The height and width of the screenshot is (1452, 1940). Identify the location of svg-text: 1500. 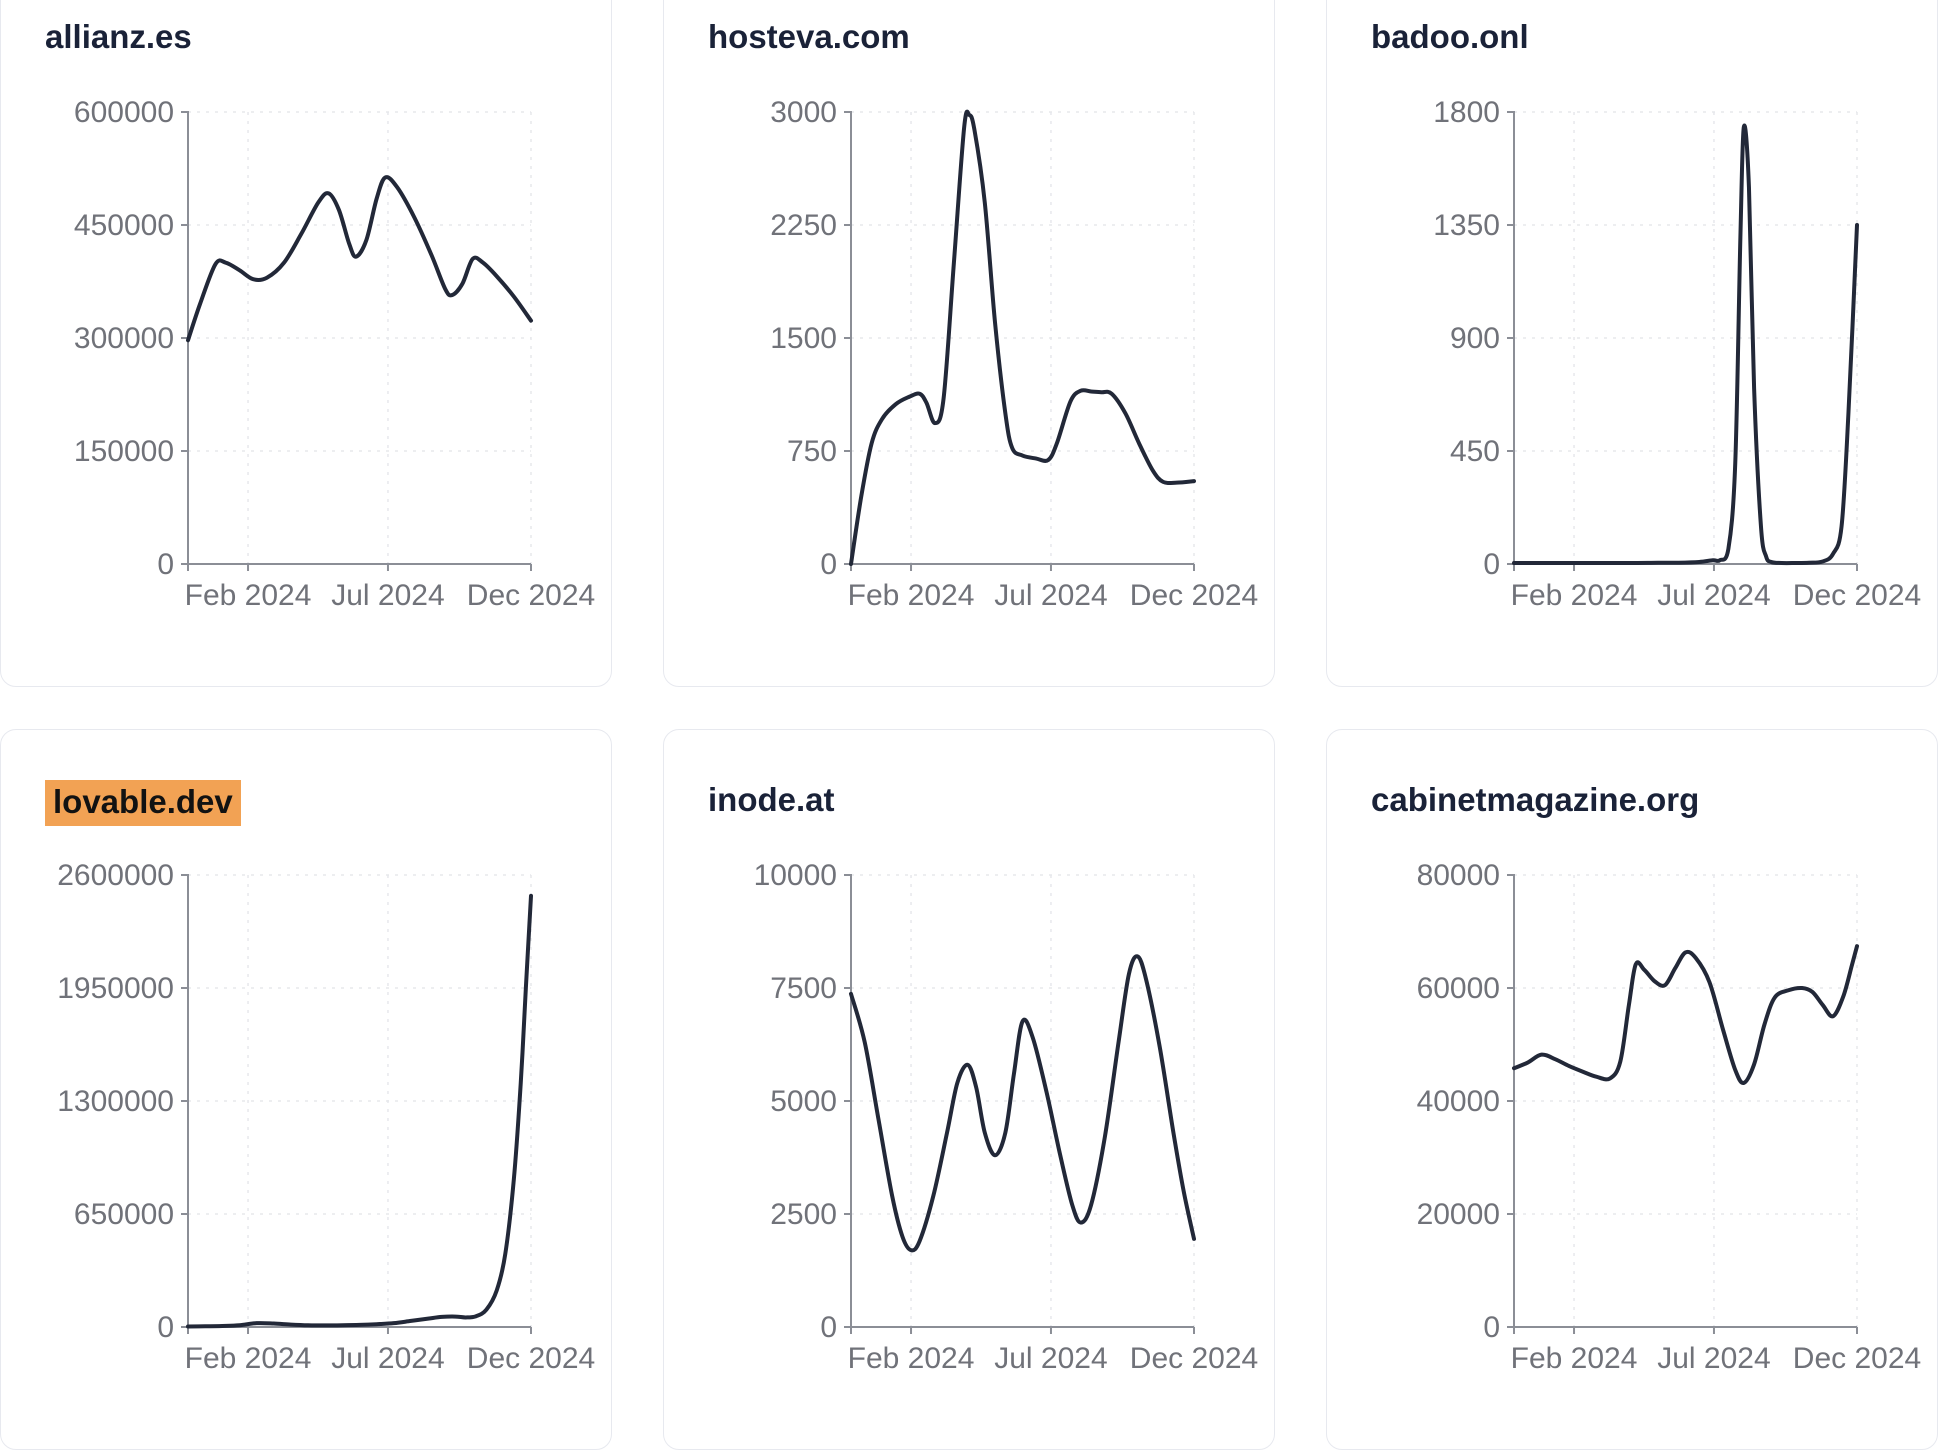
(803, 338).